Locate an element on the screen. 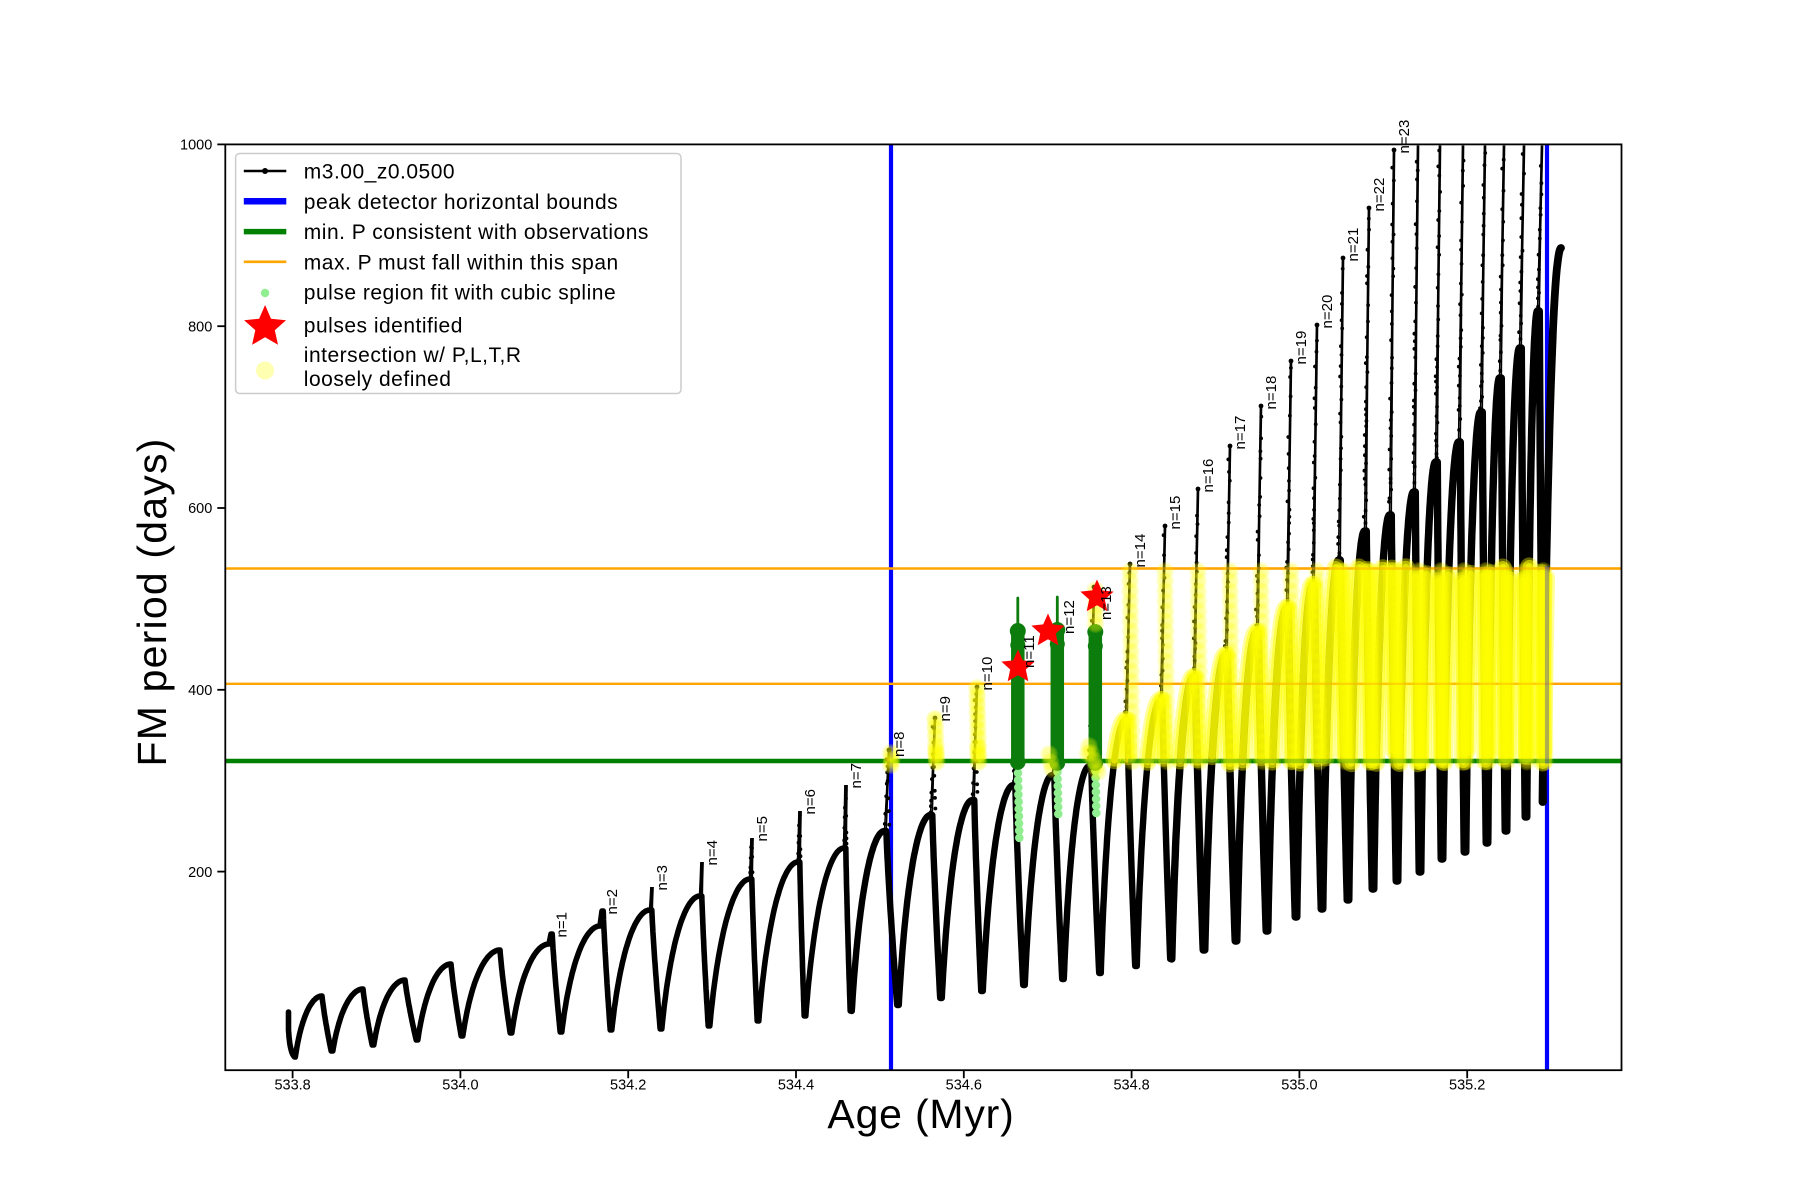 The width and height of the screenshot is (1800, 1200). svg-text: n=9 is located at coordinates (945, 708).